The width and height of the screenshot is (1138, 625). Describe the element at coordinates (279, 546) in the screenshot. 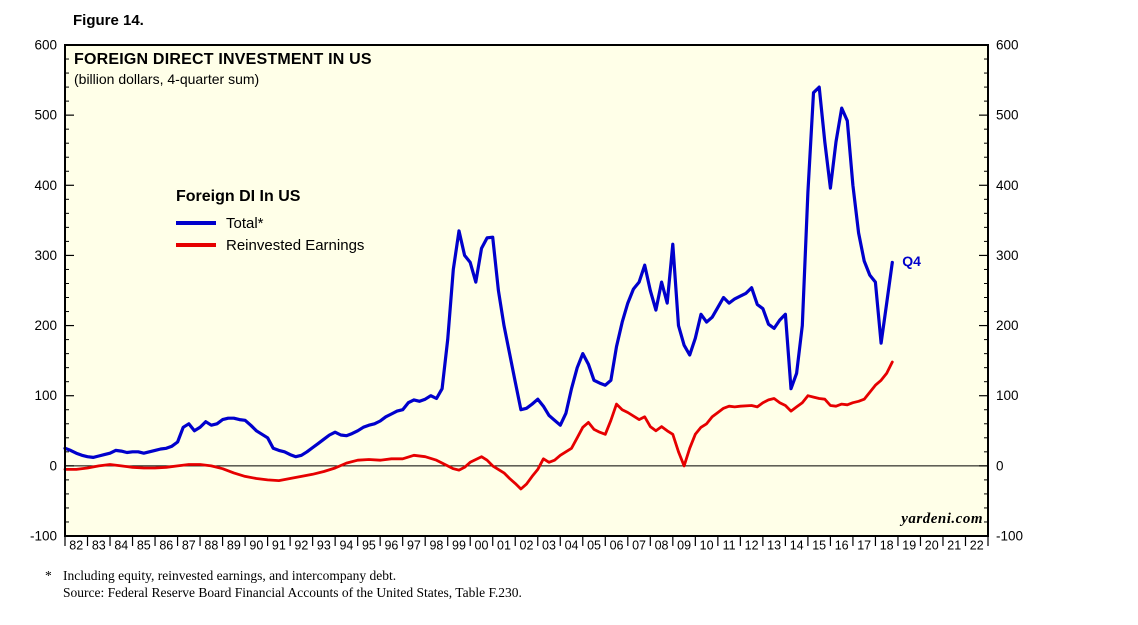

I see `x-axis-label: 91` at that location.